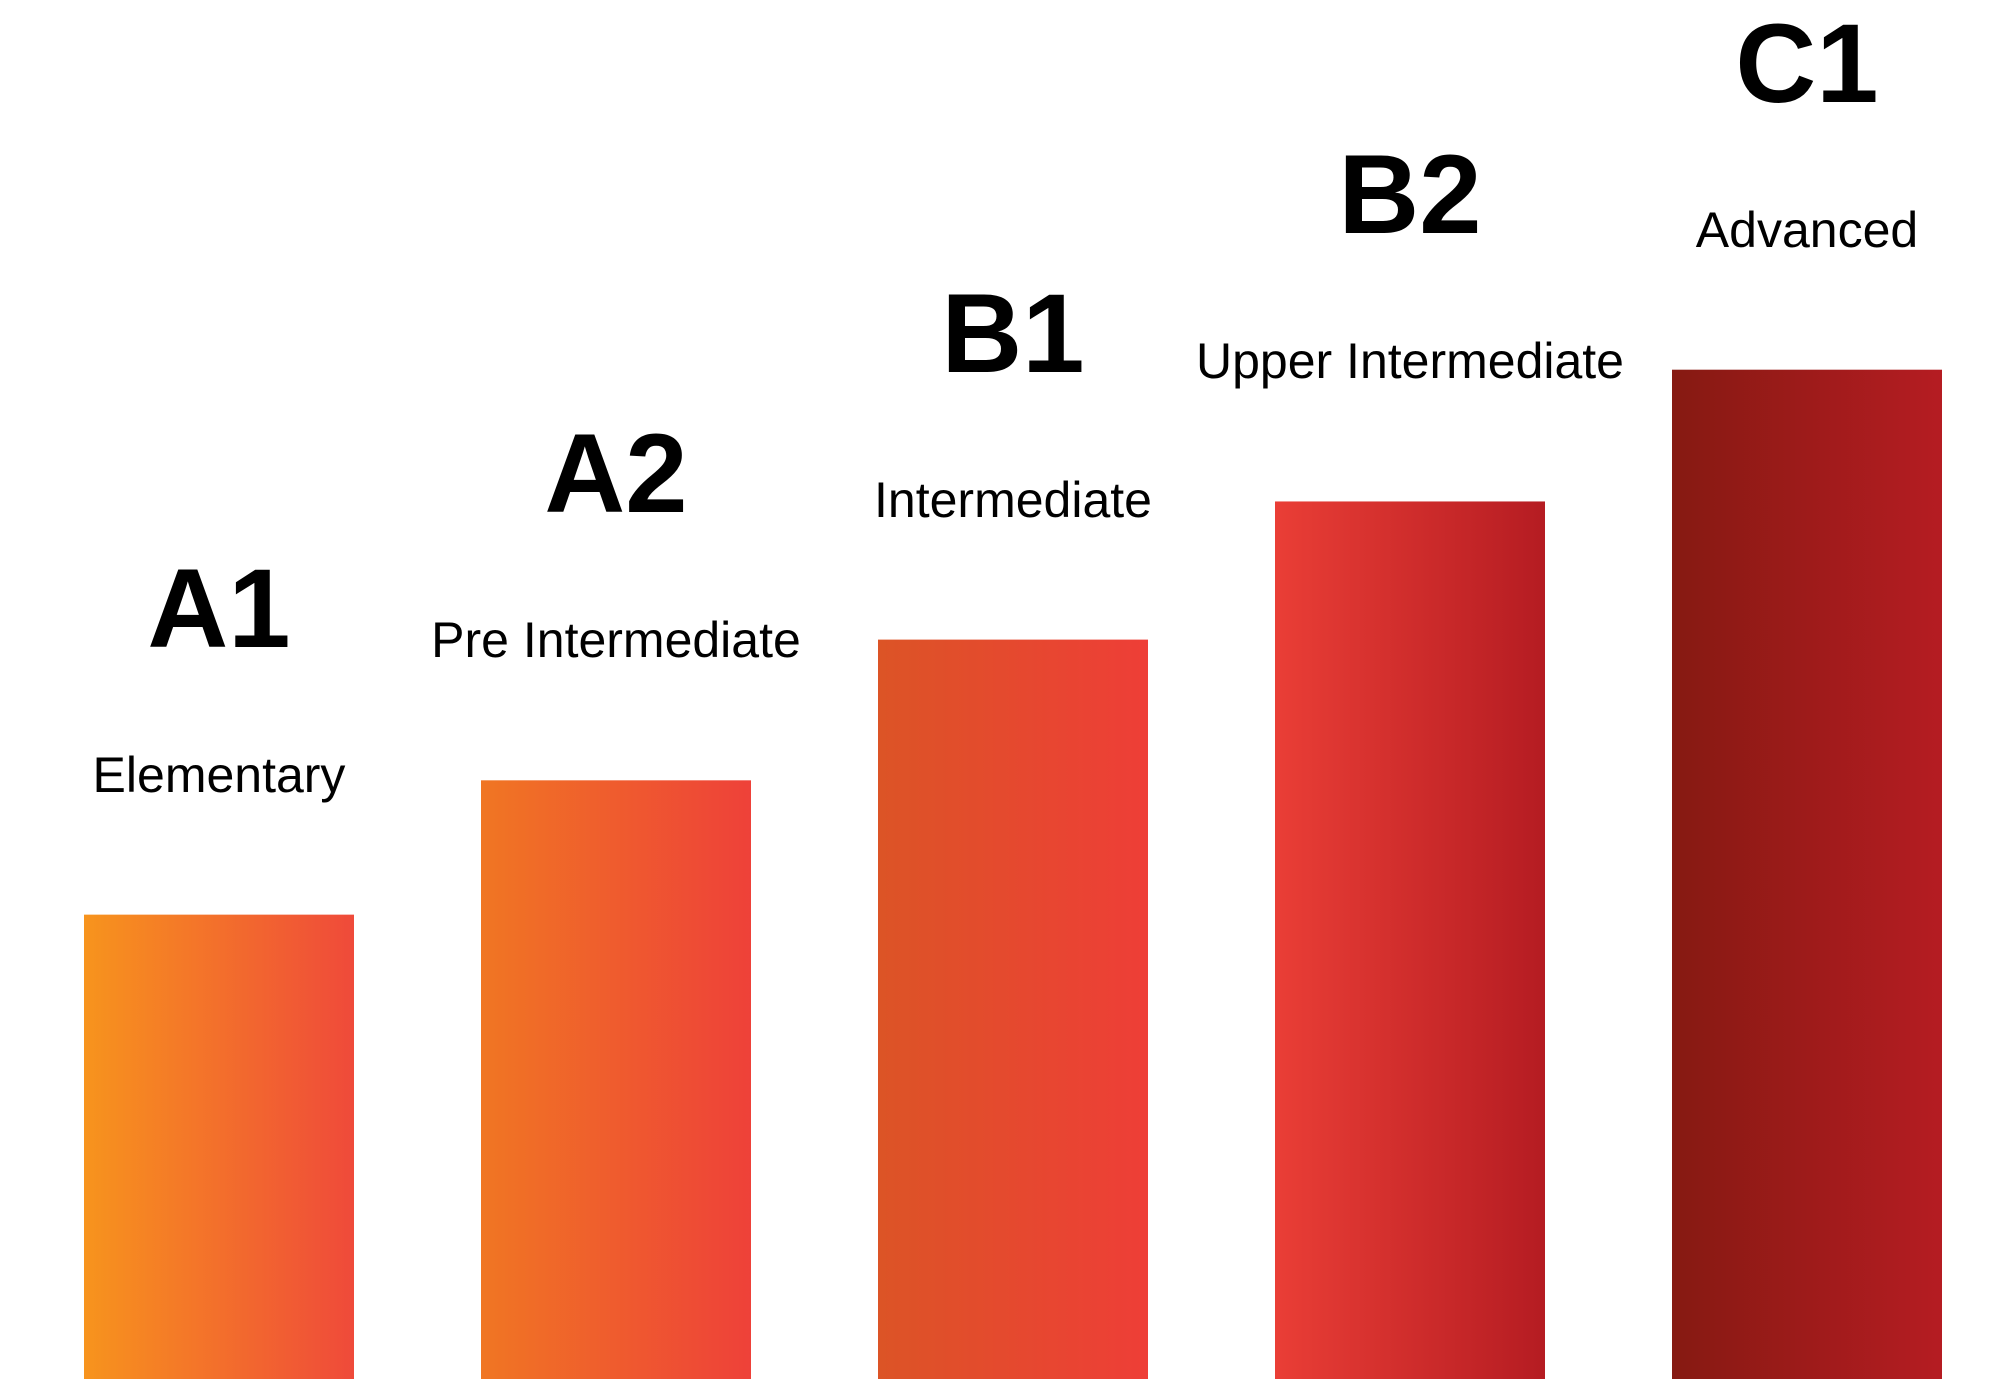  I want to click on level-name: Pre Intermediate, so click(616, 640).